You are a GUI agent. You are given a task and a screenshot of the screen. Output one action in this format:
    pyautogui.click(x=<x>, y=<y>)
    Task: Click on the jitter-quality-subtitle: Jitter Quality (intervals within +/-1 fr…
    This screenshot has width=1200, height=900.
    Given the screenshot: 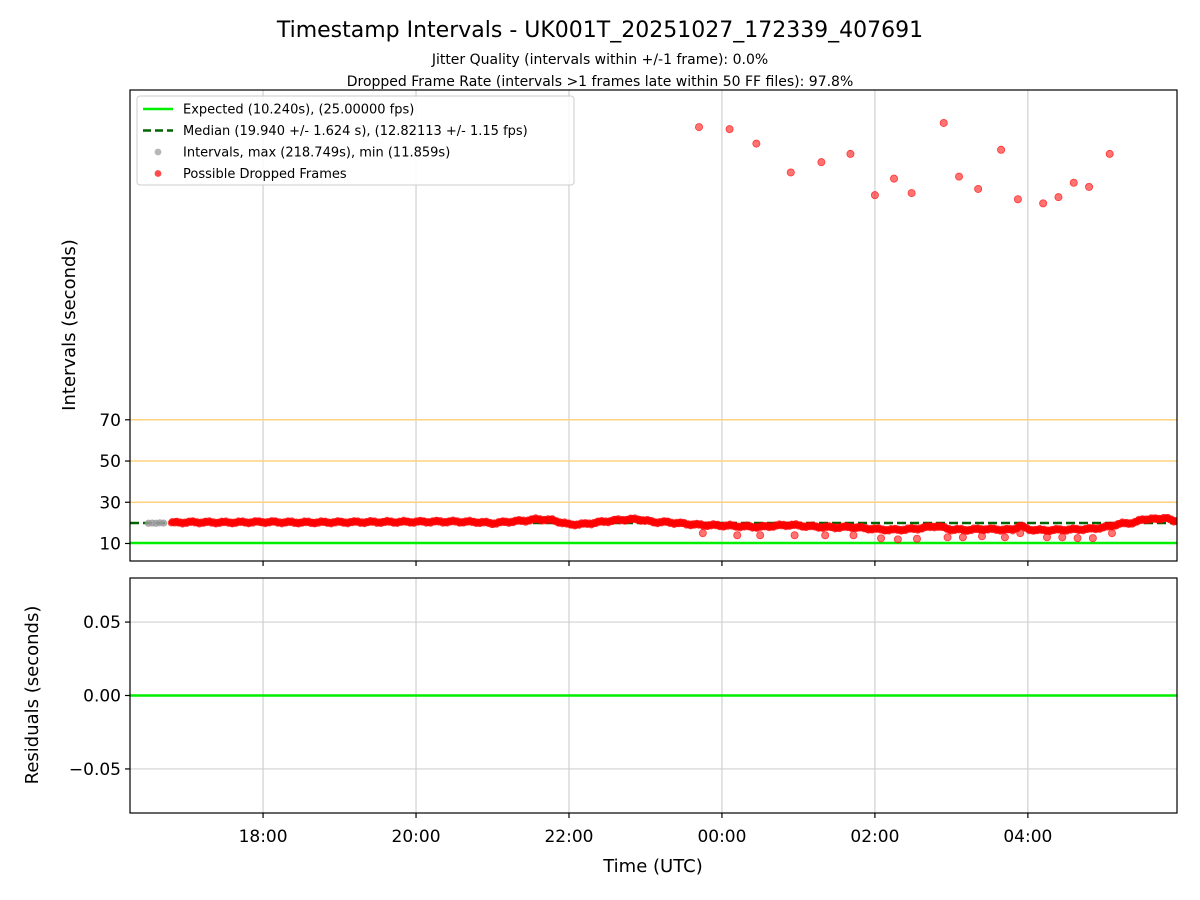 What is the action you would take?
    pyautogui.click(x=599, y=60)
    